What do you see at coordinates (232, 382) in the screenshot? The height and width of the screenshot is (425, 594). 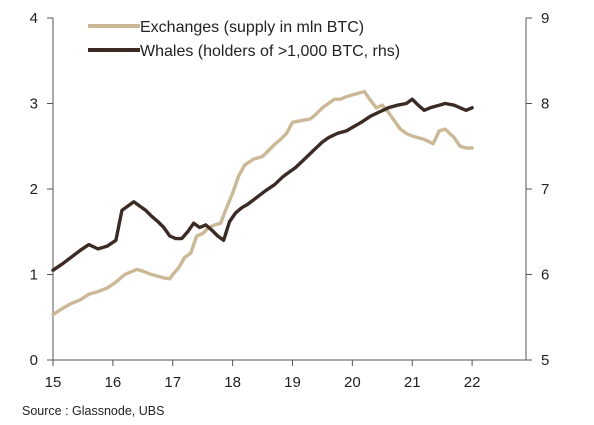 I see `x-tick-label: 18` at bounding box center [232, 382].